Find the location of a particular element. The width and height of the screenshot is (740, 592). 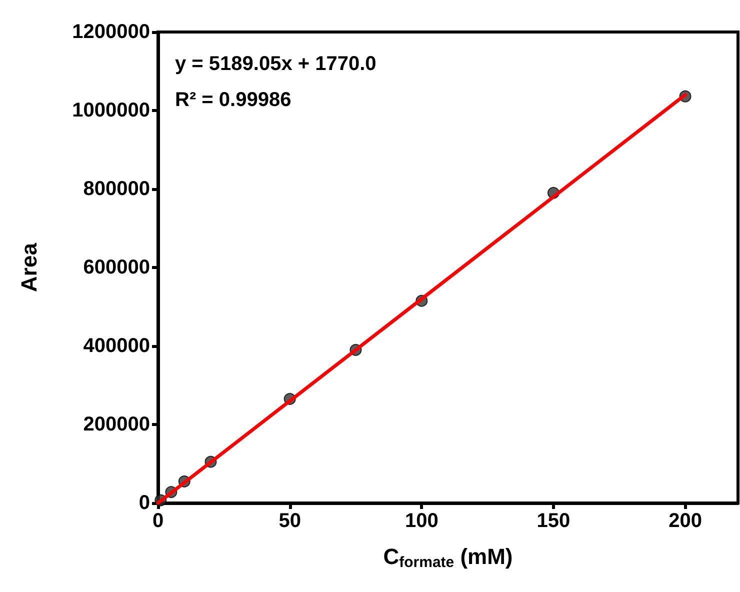

y-tick-label: 800000 is located at coordinates (116, 189).